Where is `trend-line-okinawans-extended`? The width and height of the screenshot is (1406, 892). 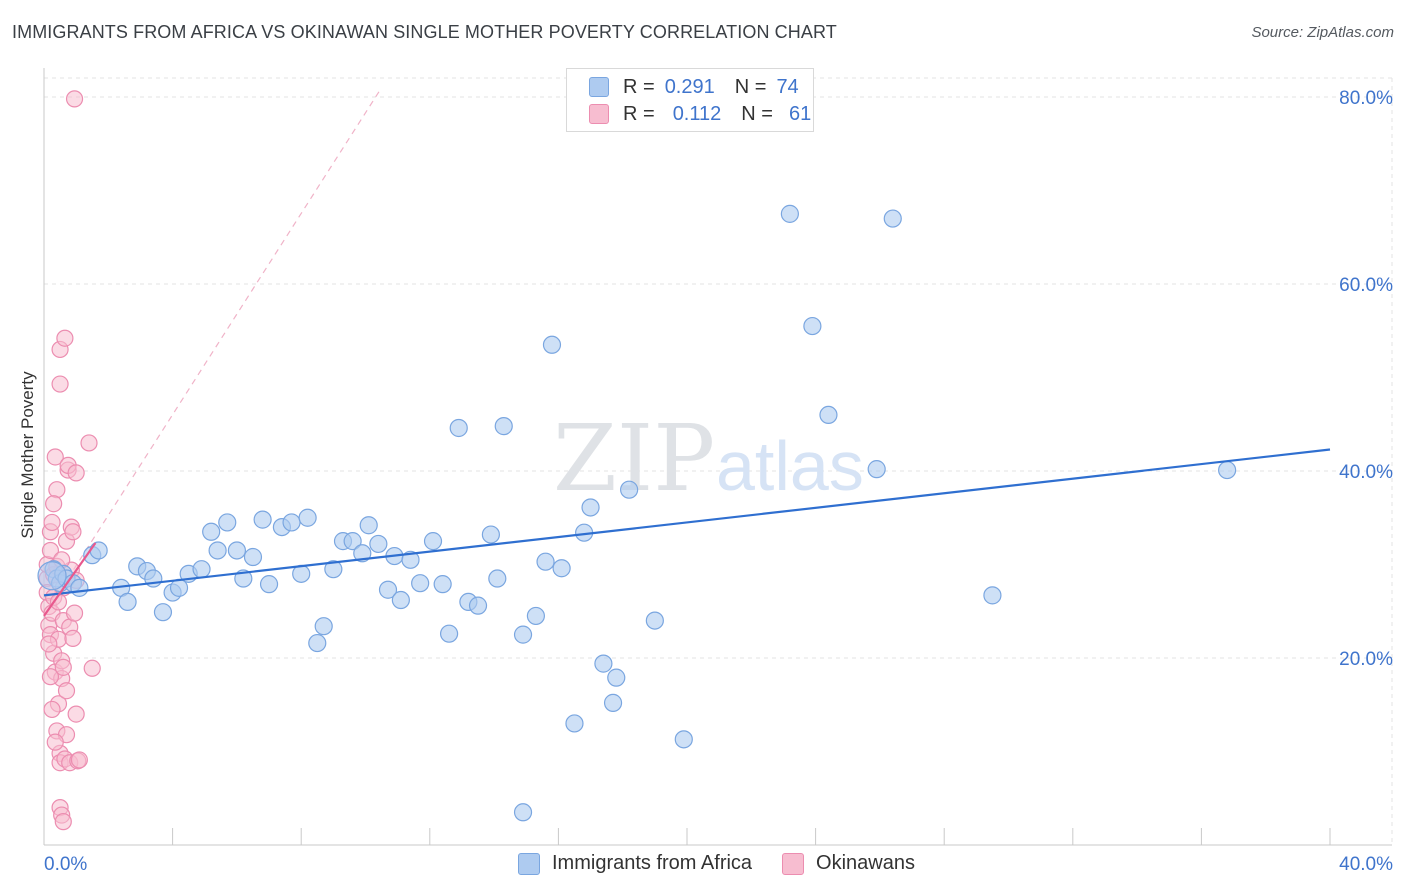
trend-line-okinawans-extended is located at coordinates (213, 352).